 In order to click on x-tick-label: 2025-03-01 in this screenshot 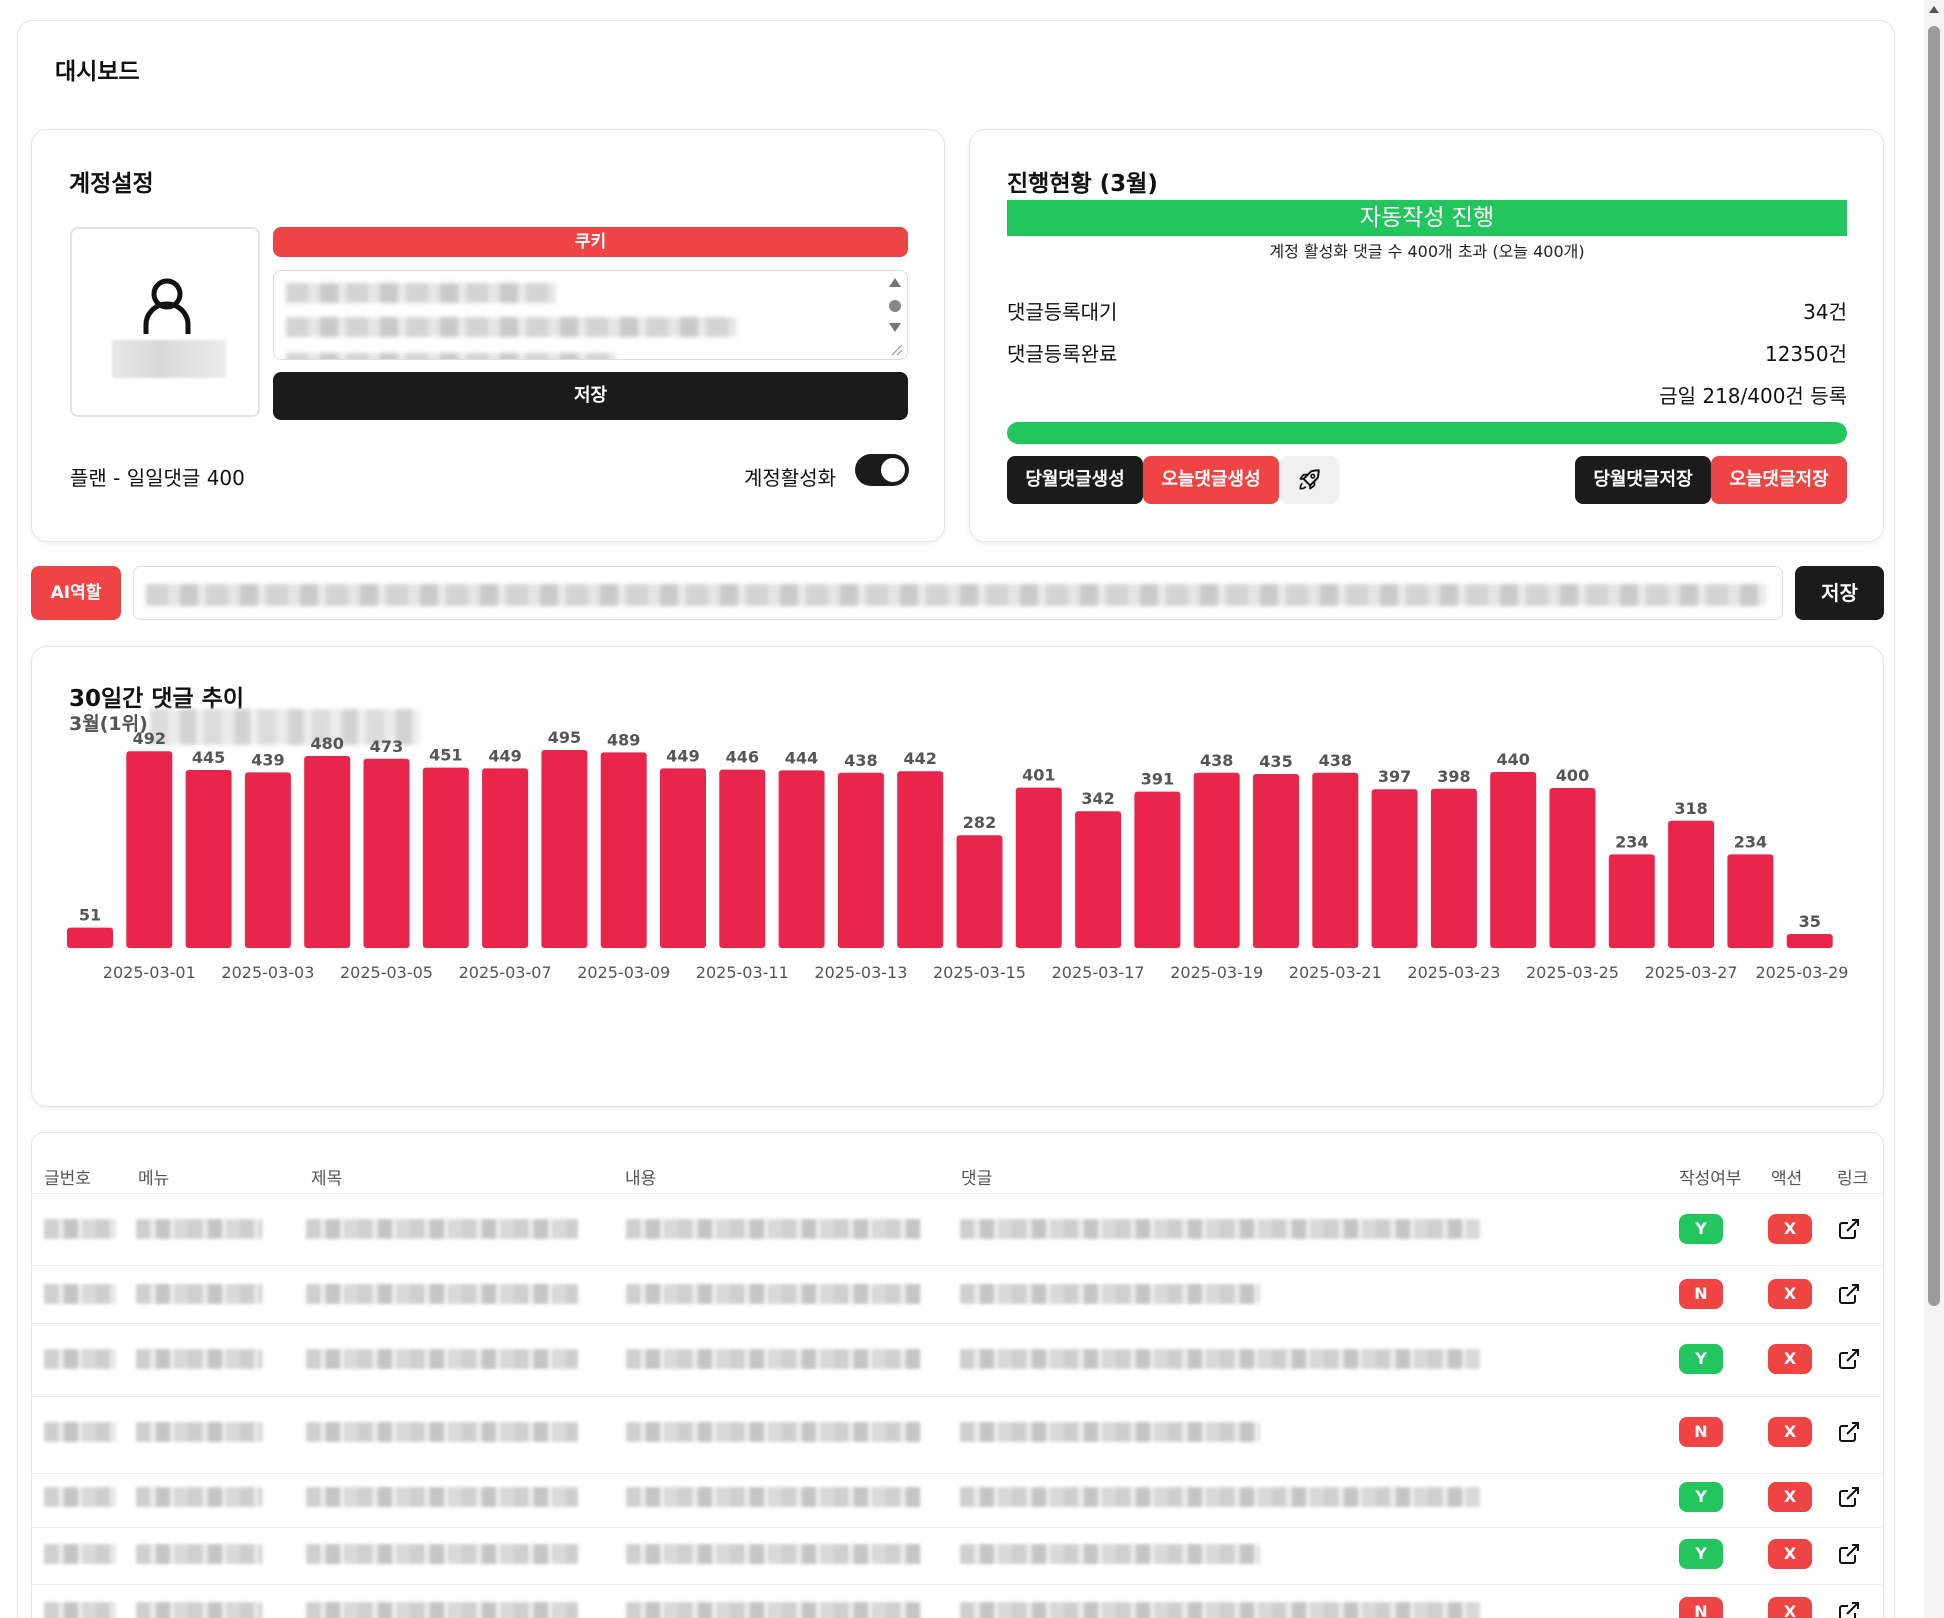, I will do `click(149, 972)`.